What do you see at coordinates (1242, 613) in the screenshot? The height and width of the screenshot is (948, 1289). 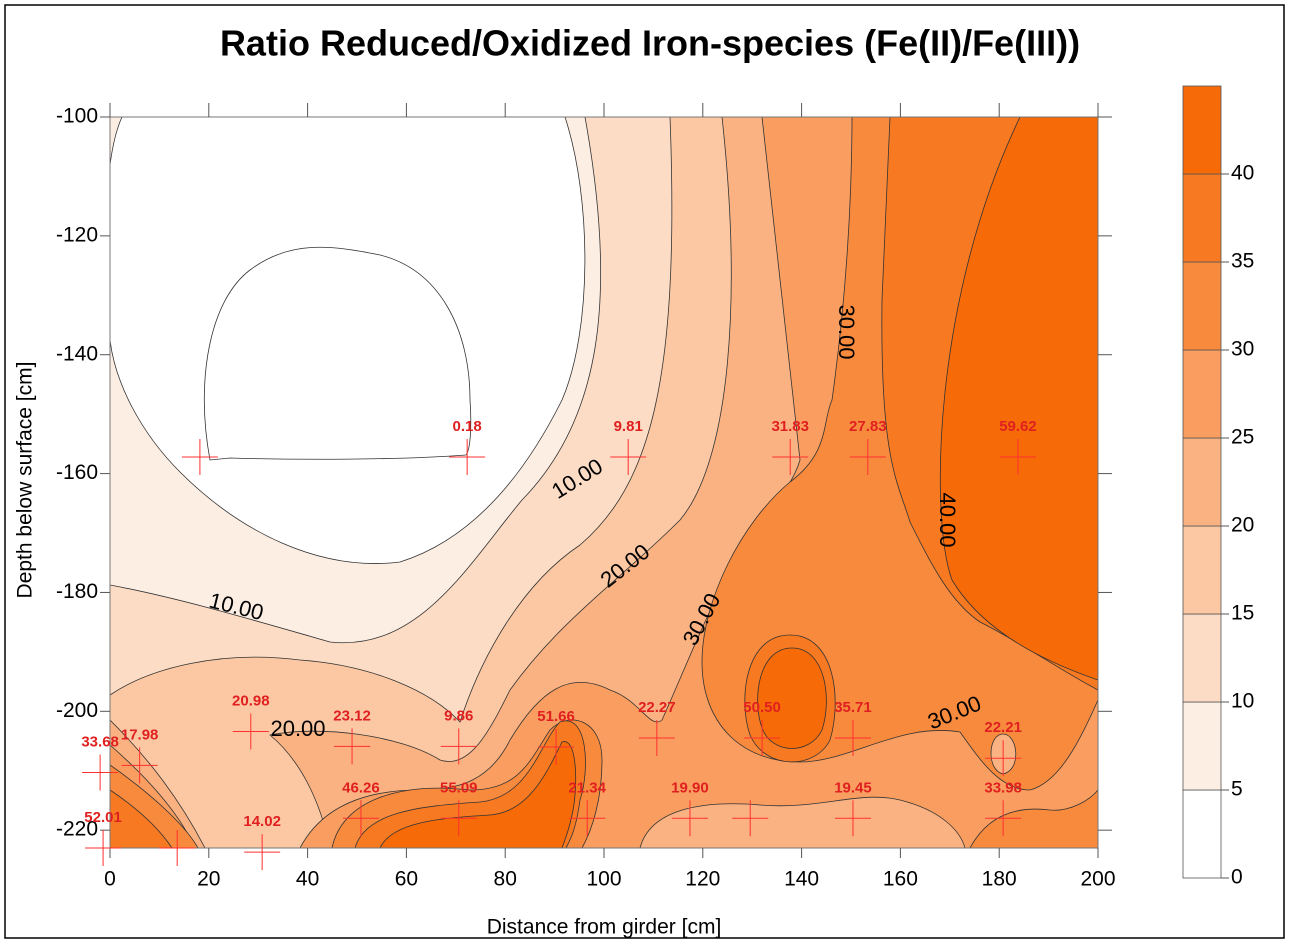 I see `colorbar-tick-label: 15` at bounding box center [1242, 613].